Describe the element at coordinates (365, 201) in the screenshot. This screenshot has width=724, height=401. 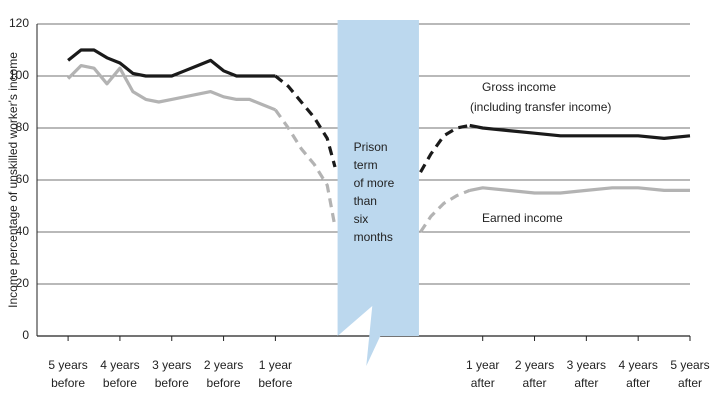
I see `band-label: than` at that location.